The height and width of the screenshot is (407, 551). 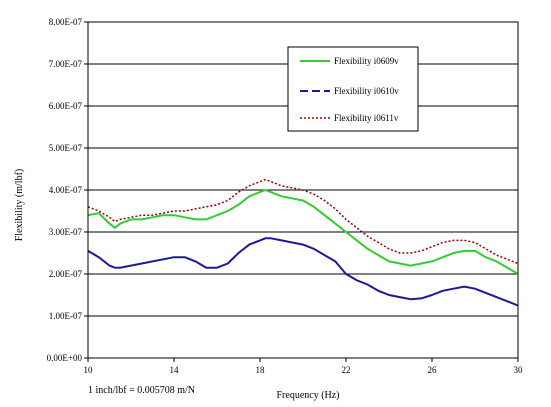 What do you see at coordinates (175, 370) in the screenshot?
I see `x-tick-label: 14` at bounding box center [175, 370].